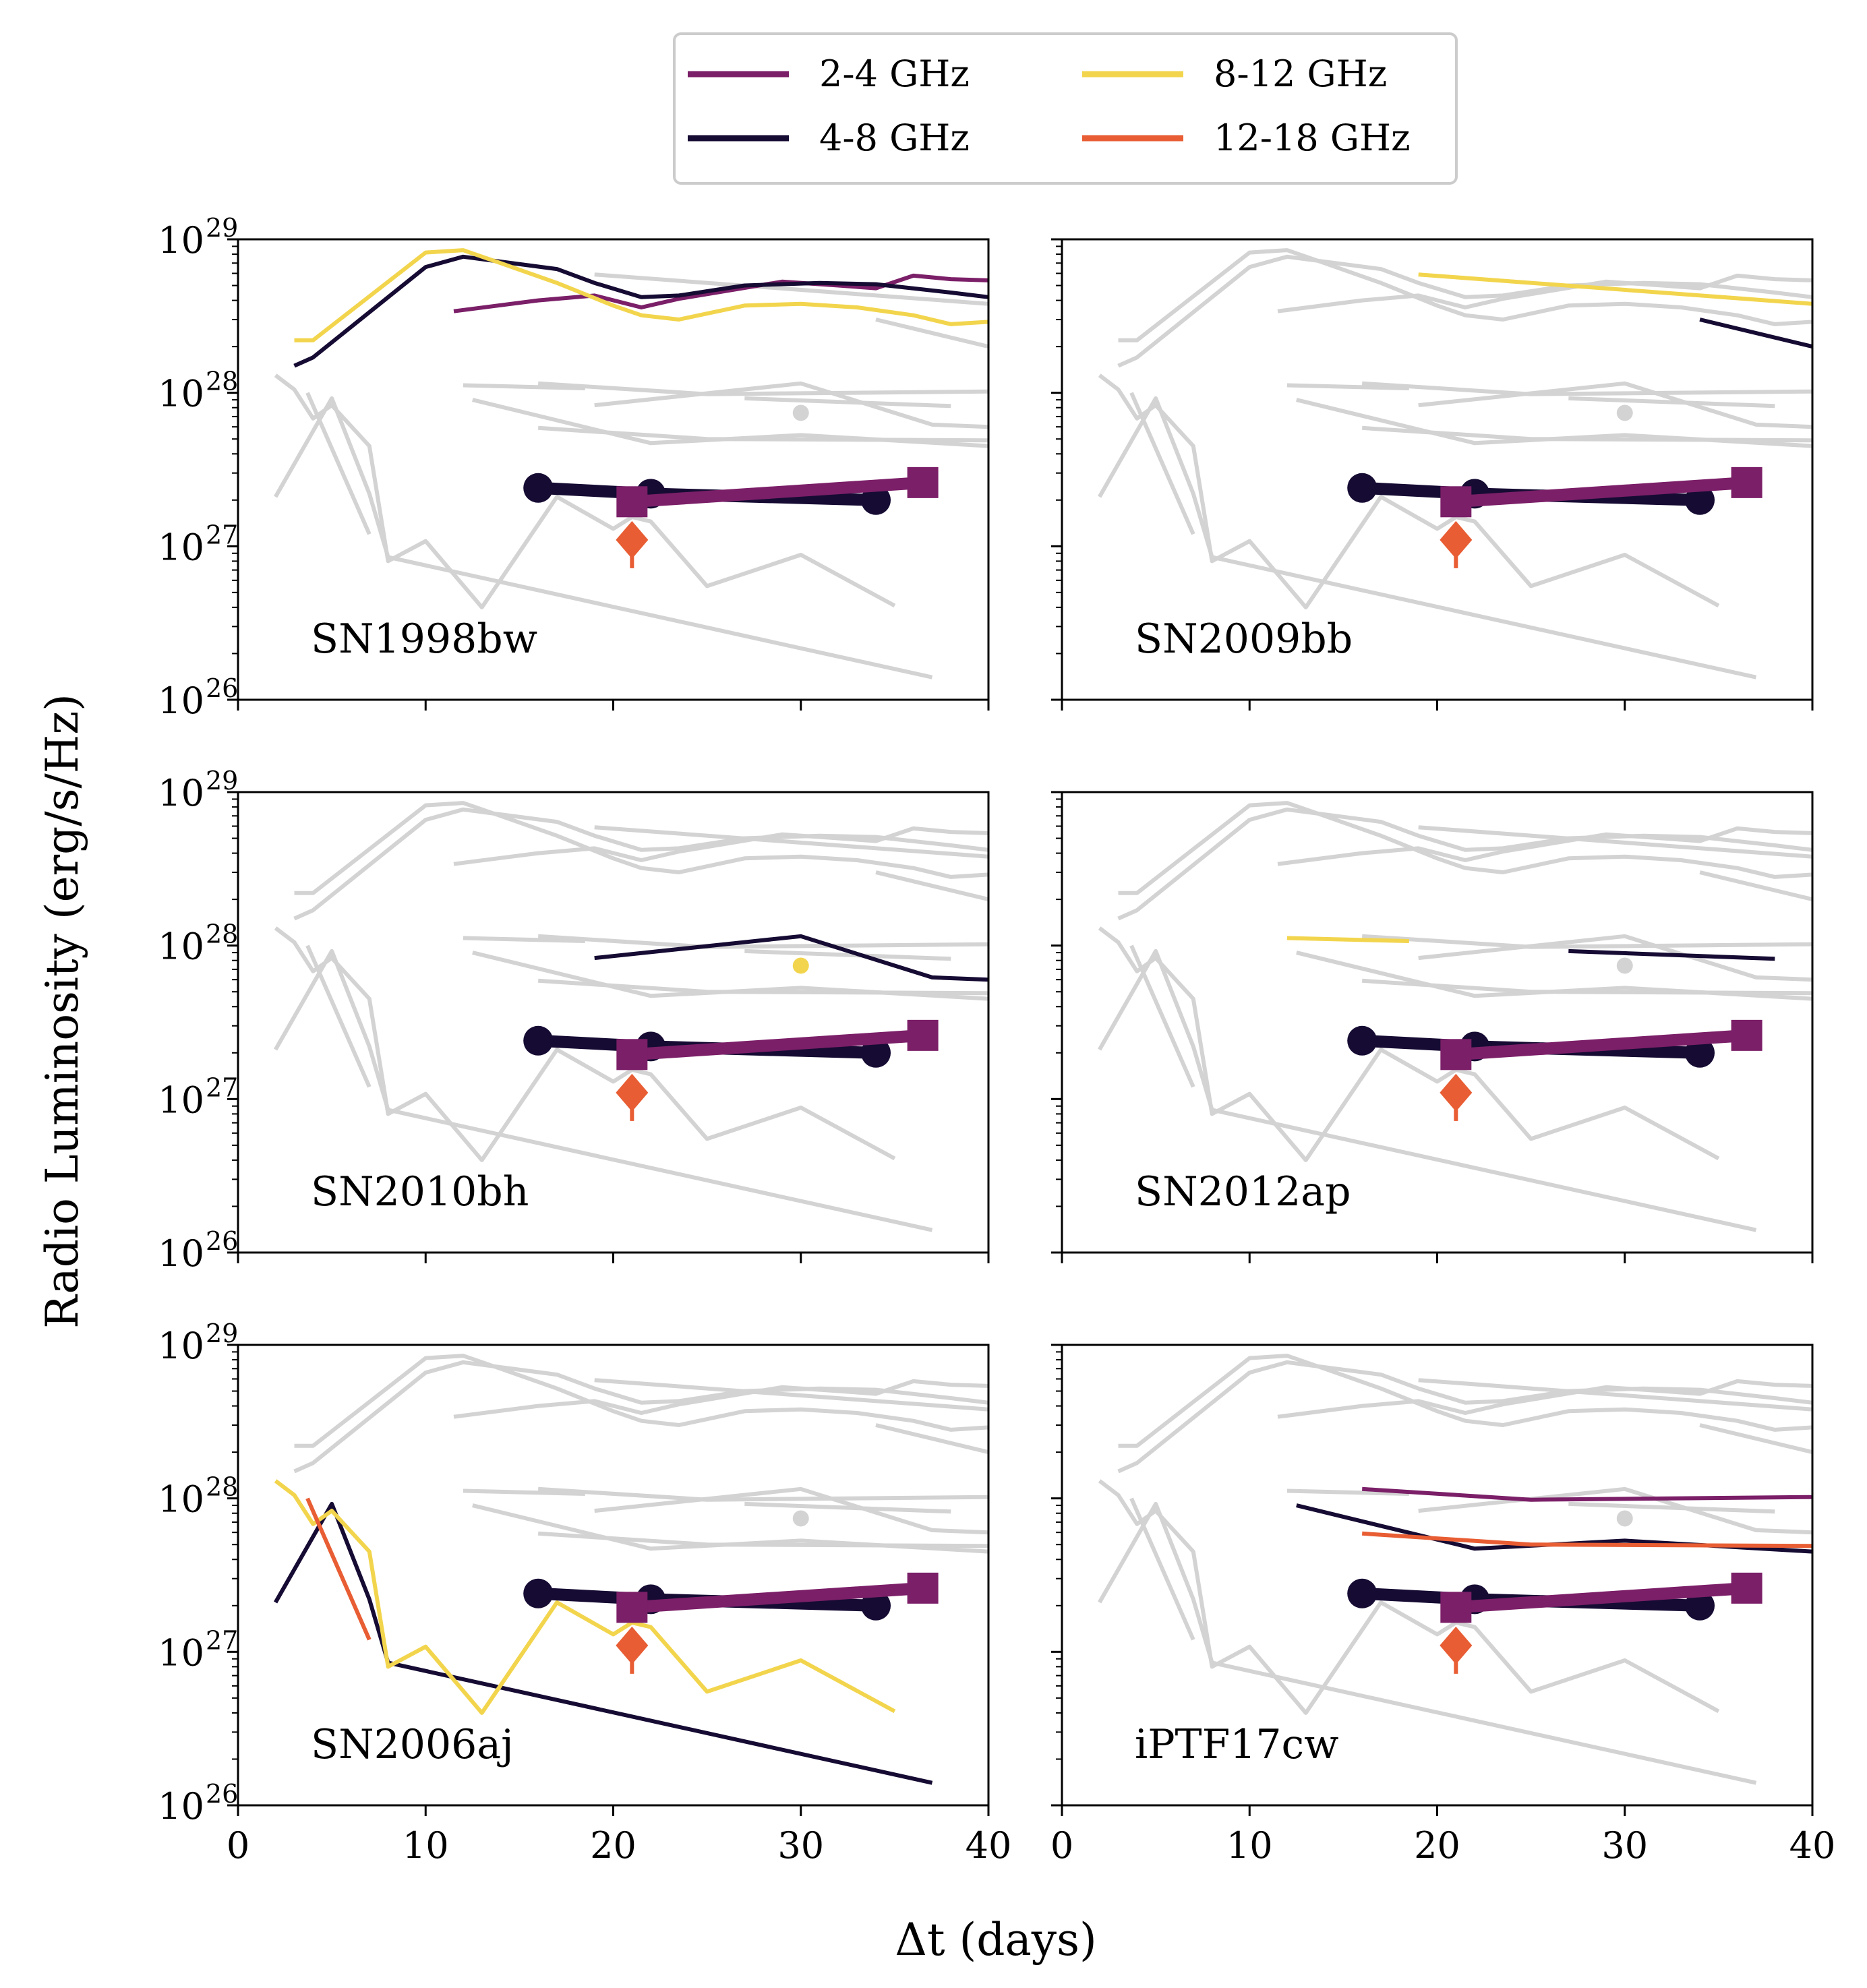 The width and height of the screenshot is (1867, 1988). I want to click on x-tick-label: 30, so click(1625, 1845).